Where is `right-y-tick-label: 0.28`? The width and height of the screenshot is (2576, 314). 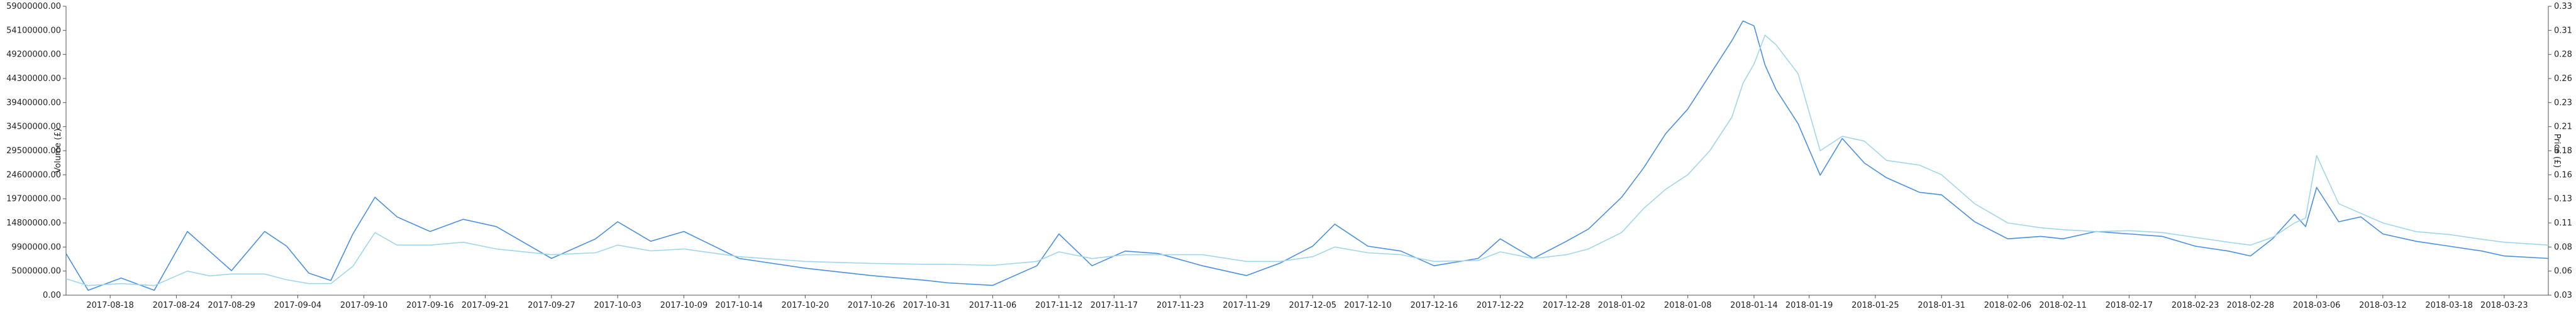 right-y-tick-label: 0.28 is located at coordinates (2563, 55).